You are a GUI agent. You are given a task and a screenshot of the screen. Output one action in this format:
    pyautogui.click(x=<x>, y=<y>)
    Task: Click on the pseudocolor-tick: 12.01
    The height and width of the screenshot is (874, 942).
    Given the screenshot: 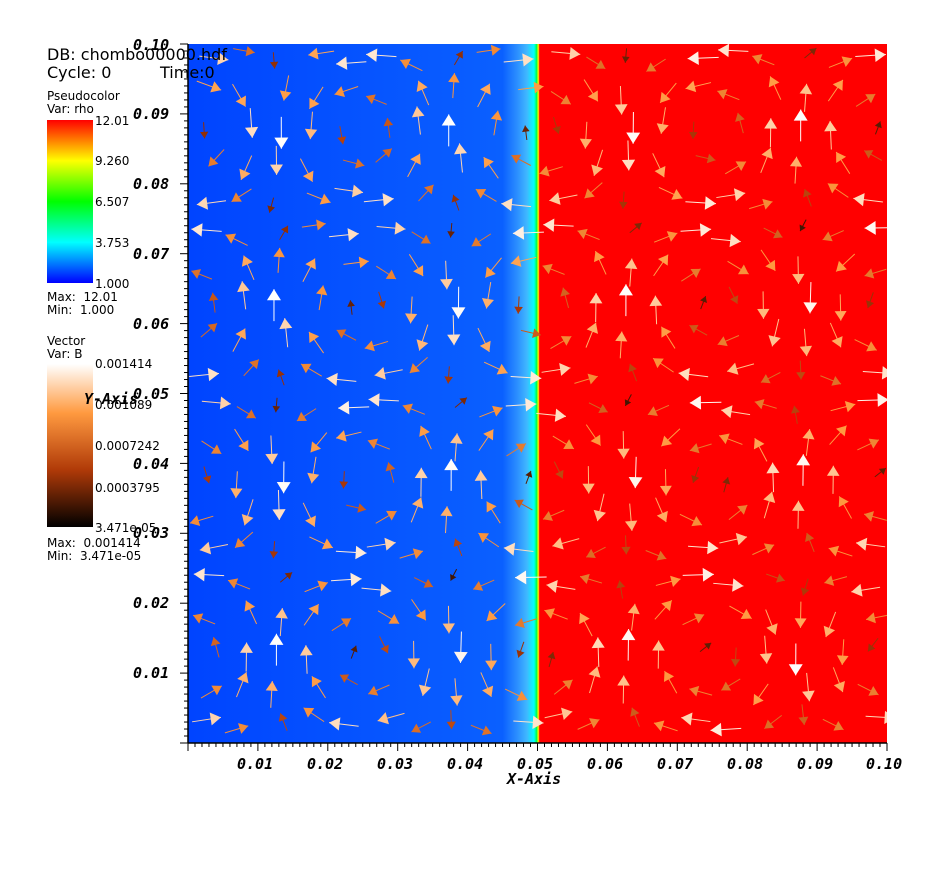 What is the action you would take?
    pyautogui.click(x=112, y=121)
    